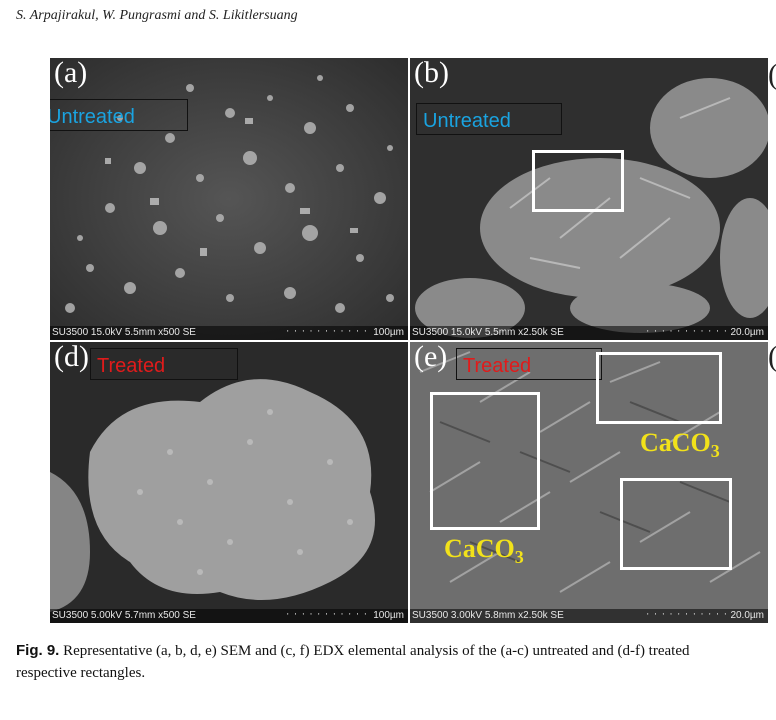 This screenshot has height=720, width=776. Describe the element at coordinates (119, 115) in the screenshot. I see `label-untreated-a: Untreated` at that location.